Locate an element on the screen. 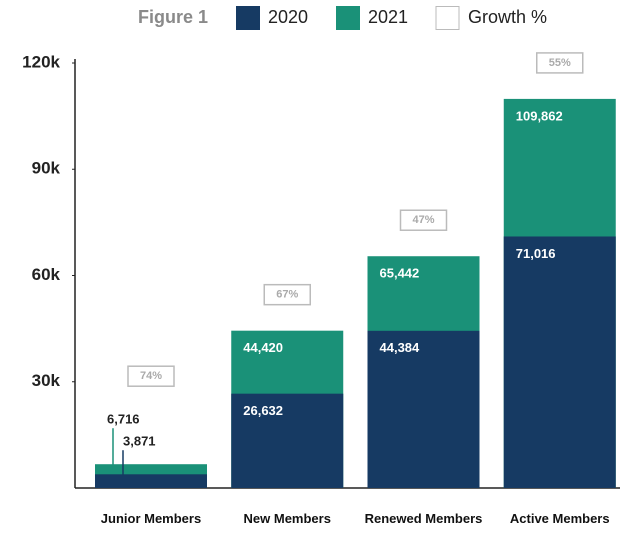 The image size is (630, 546). growth-label: 74% is located at coordinates (151, 376).